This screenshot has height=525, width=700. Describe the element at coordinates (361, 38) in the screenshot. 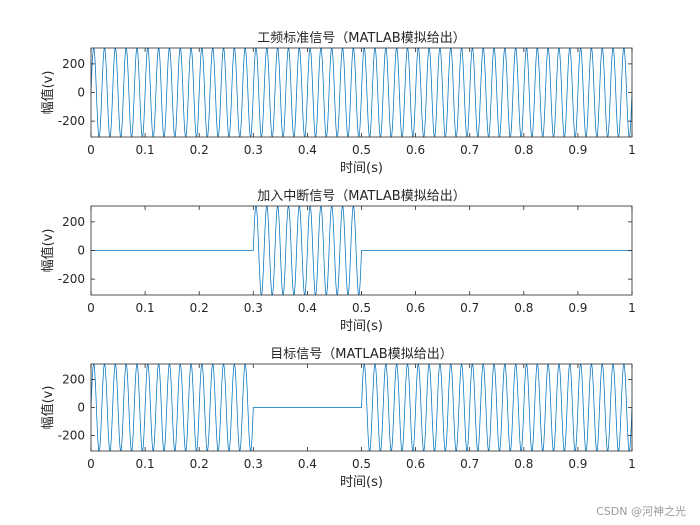

I see `chart-title: 工频标准信号（MATLAB模拟给出）` at that location.